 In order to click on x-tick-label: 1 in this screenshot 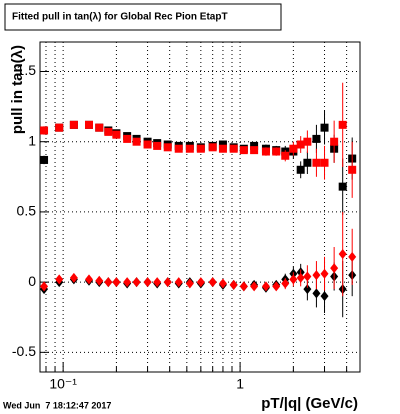, I will do `click(240, 384)`.